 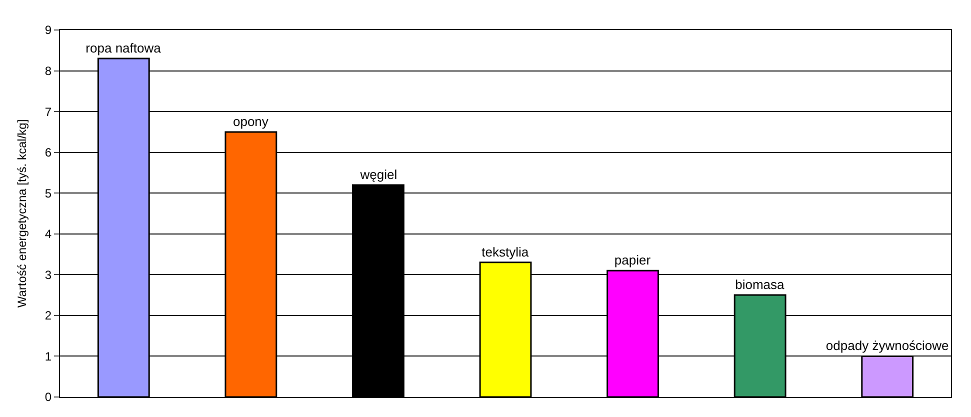 What do you see at coordinates (378, 174) in the screenshot?
I see `x-tick-label: węgiel` at bounding box center [378, 174].